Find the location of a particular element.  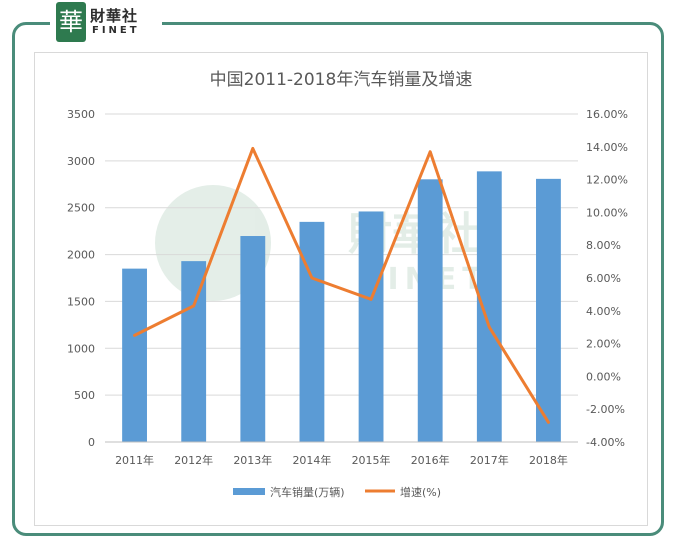

finet-logo: 華 財華社 FINET is located at coordinates (106, 24).